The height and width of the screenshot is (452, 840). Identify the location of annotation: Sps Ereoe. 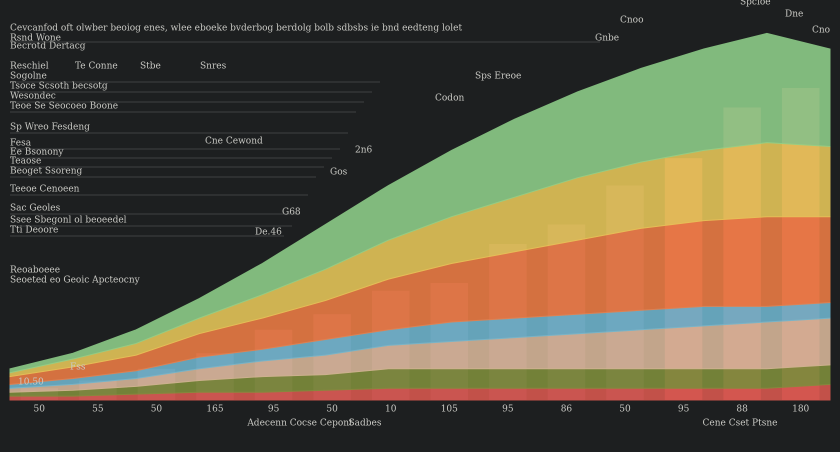
(498, 77).